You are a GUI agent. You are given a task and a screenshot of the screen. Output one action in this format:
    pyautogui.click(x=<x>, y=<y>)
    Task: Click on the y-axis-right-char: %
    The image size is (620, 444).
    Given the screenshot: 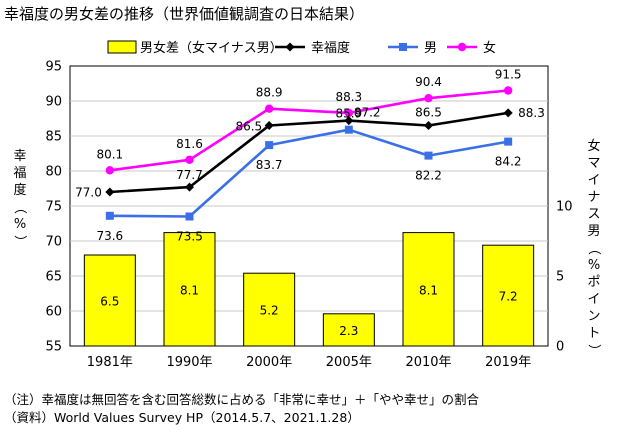 What is the action you would take?
    pyautogui.click(x=594, y=265)
    